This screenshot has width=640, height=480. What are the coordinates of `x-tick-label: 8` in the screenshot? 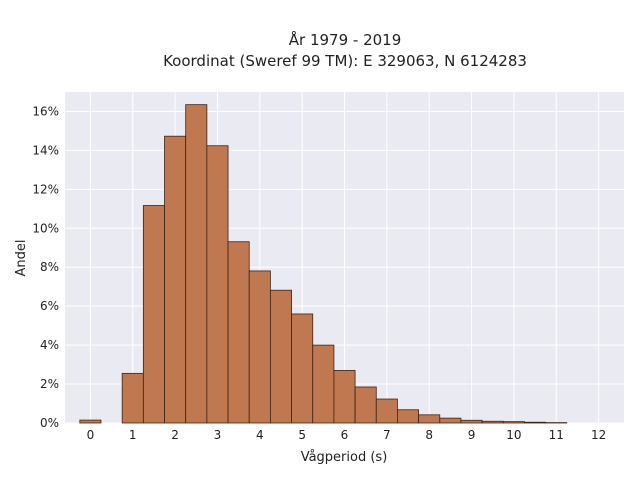 It's located at (429, 435).